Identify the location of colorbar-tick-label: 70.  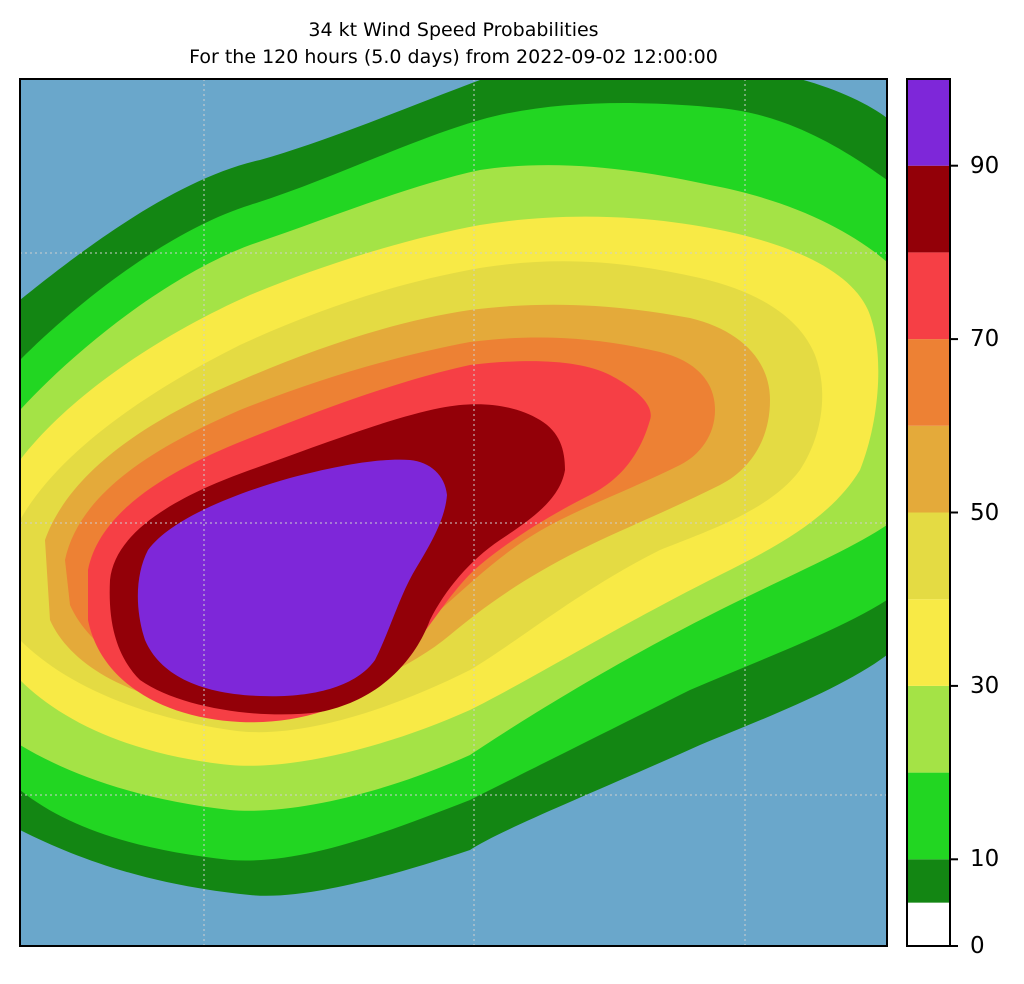
(985, 339).